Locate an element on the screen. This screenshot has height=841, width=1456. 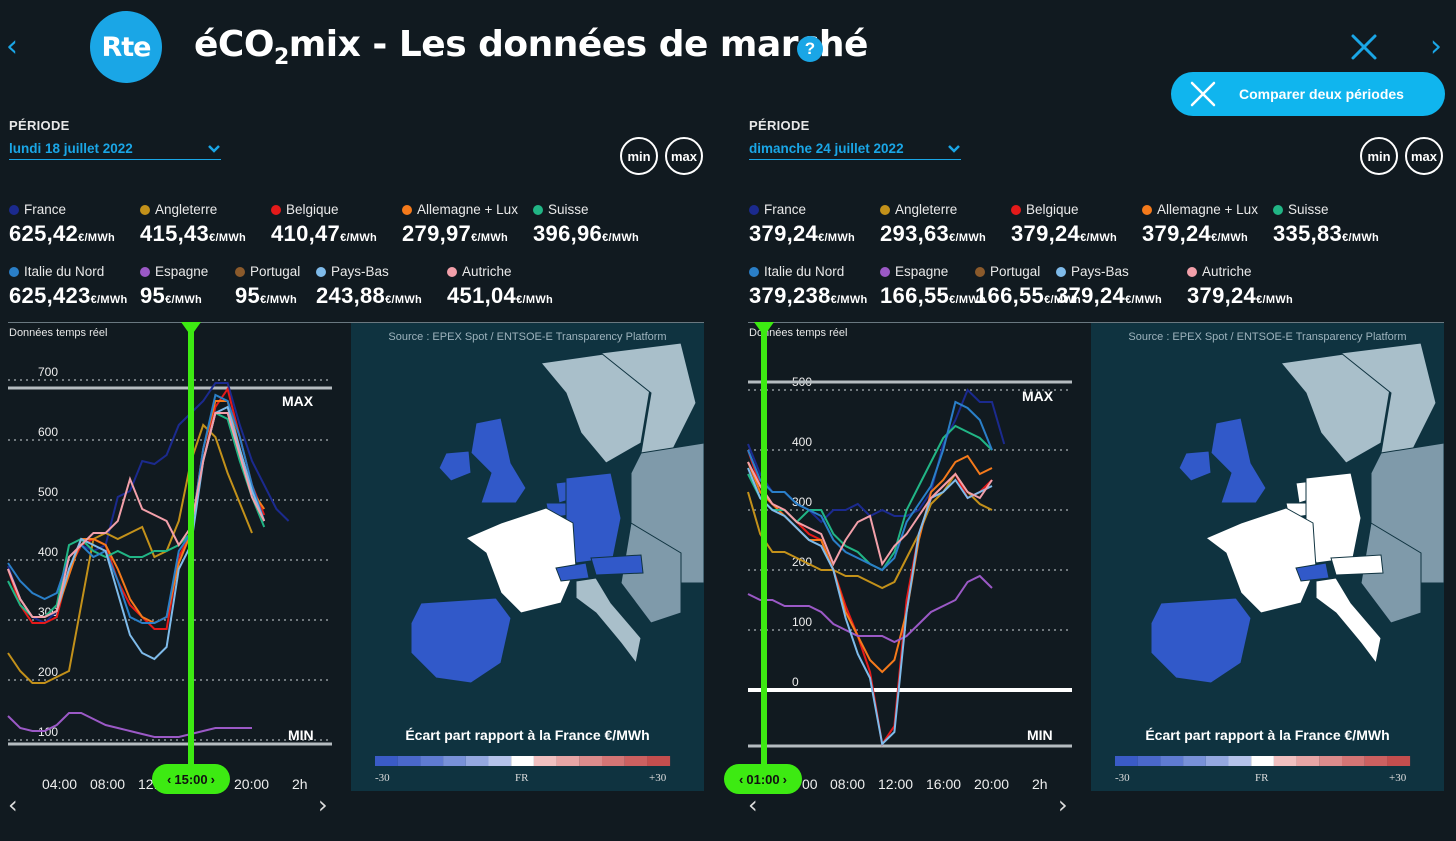
price-item: Allemagne + Lux 279,97€/MWh is located at coordinates (460, 224).